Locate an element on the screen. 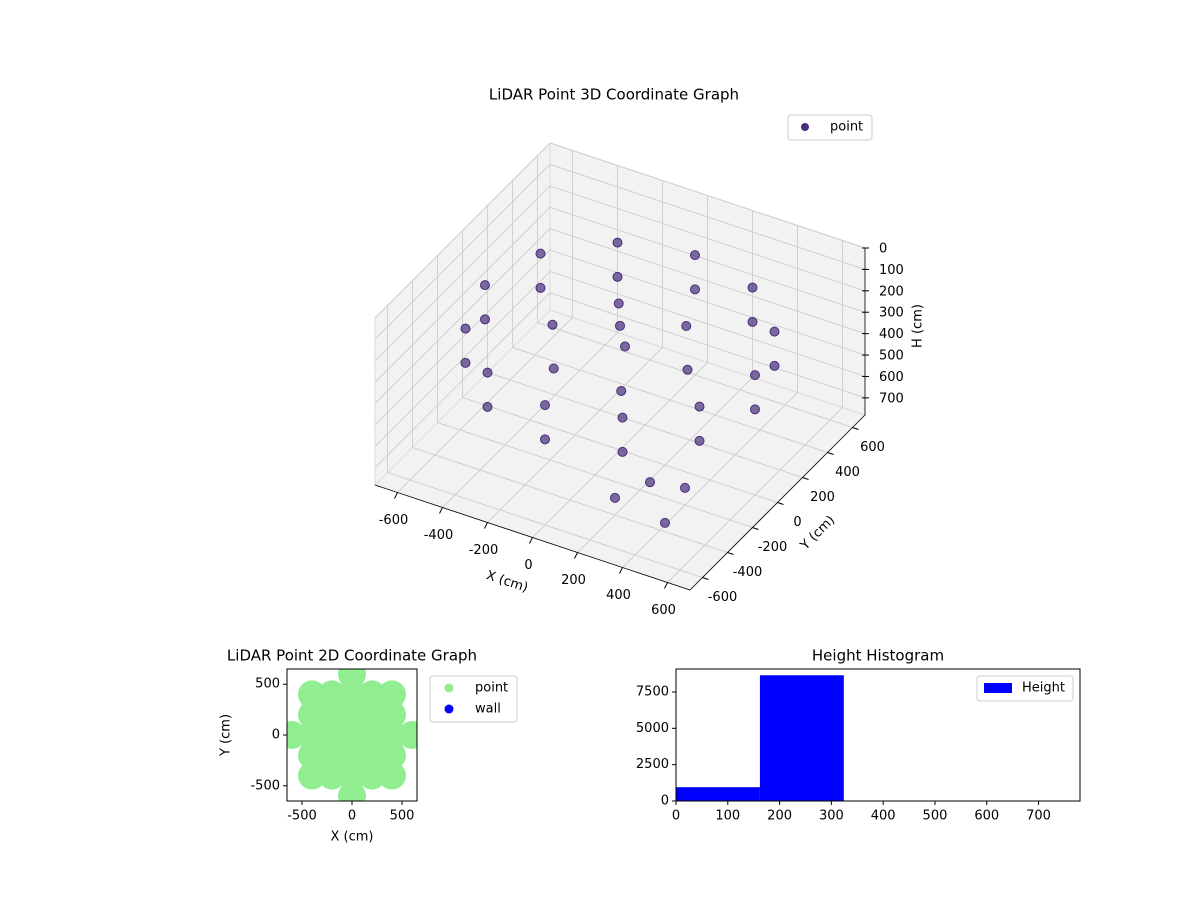  z-tick-label: 500 is located at coordinates (891, 356).